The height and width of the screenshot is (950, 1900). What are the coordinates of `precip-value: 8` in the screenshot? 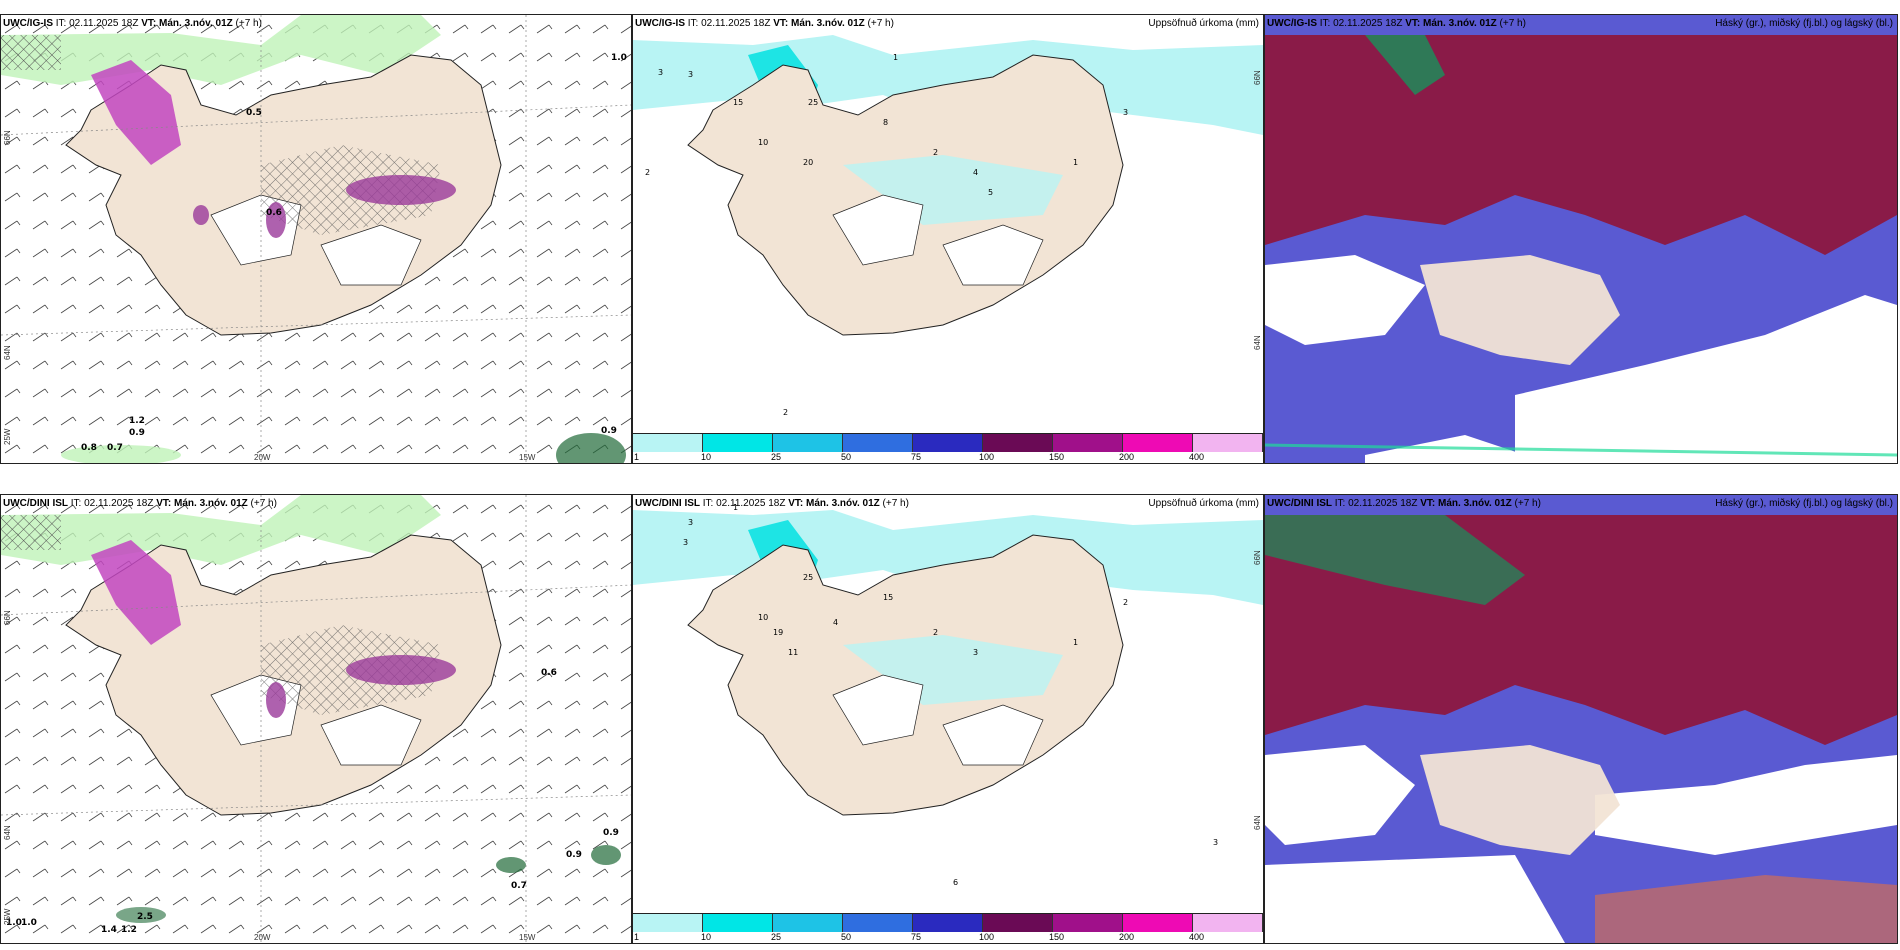 It's located at (885, 122).